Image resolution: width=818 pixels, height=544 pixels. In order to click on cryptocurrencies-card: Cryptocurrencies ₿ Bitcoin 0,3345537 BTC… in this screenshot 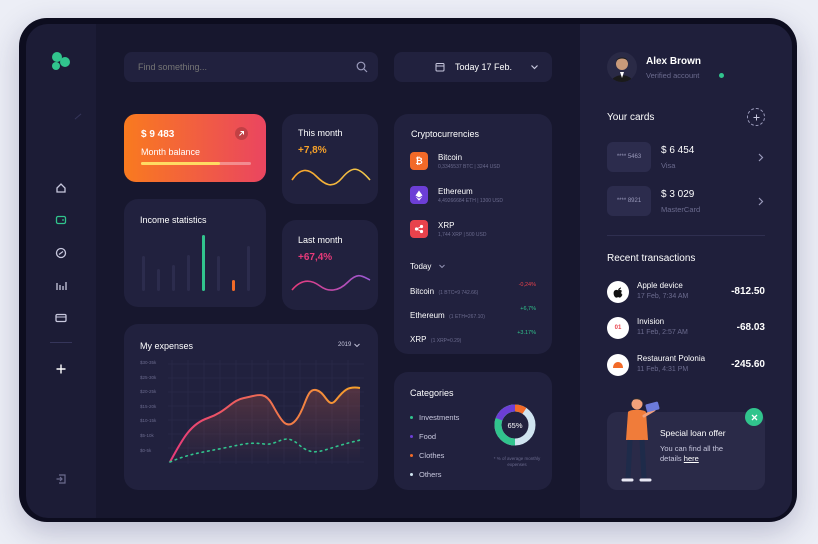, I will do `click(473, 234)`.